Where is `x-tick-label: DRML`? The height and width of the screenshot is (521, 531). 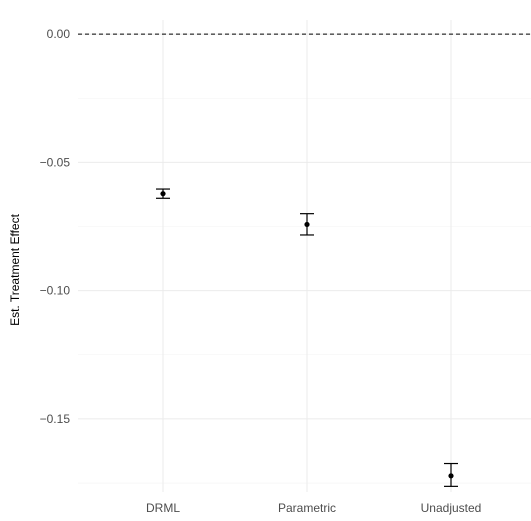
x-tick-label: DRML is located at coordinates (163, 508).